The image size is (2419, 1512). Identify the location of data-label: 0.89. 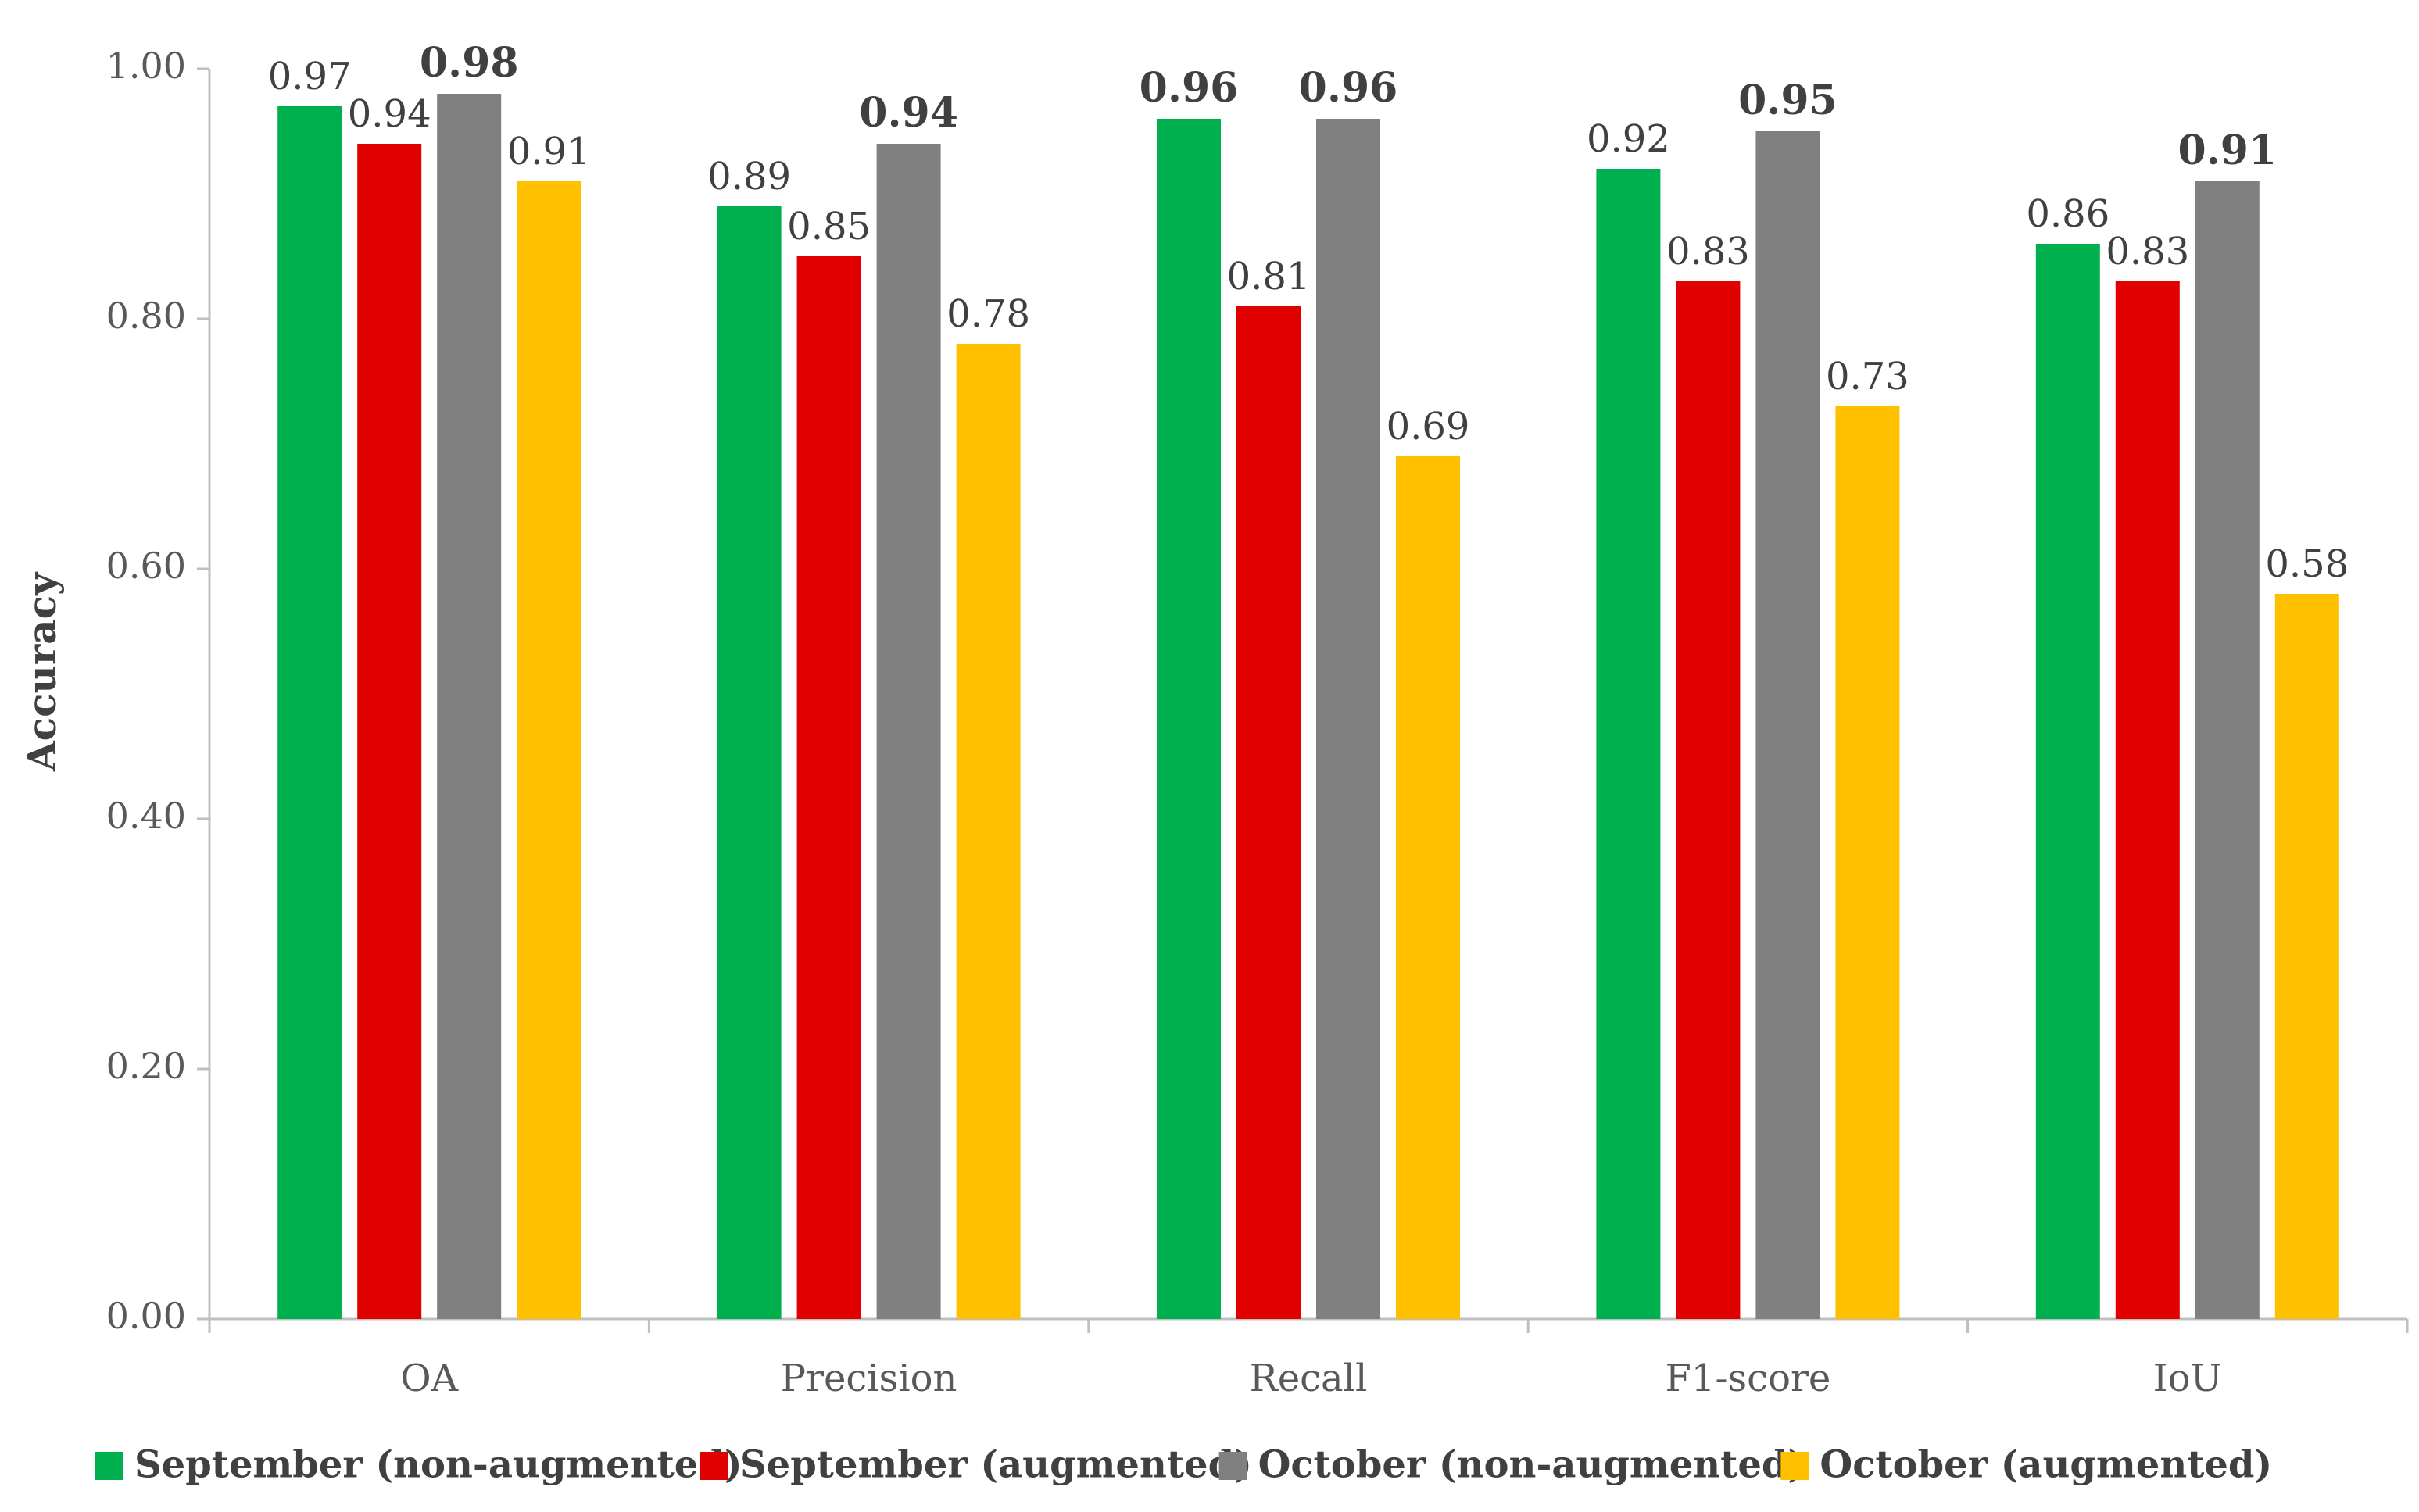
(749, 176).